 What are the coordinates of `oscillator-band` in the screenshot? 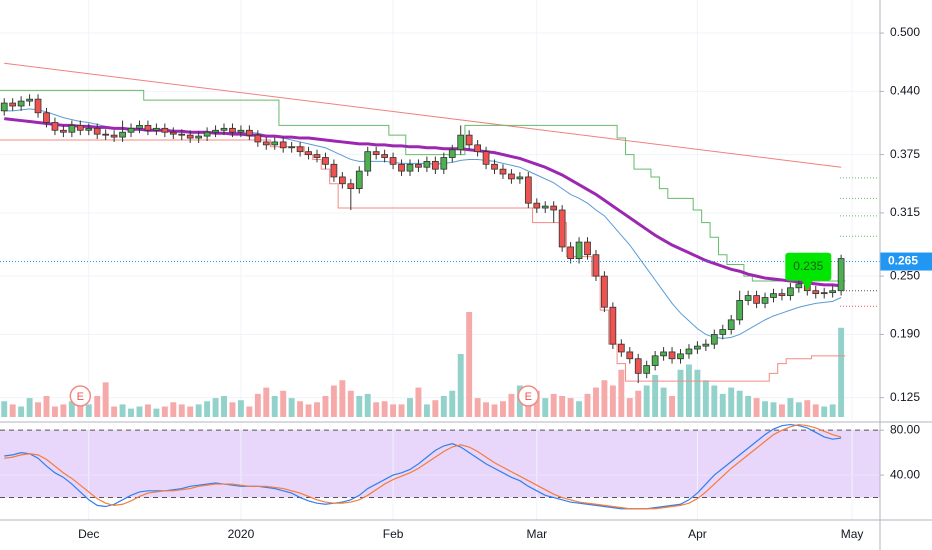 It's located at (440, 464).